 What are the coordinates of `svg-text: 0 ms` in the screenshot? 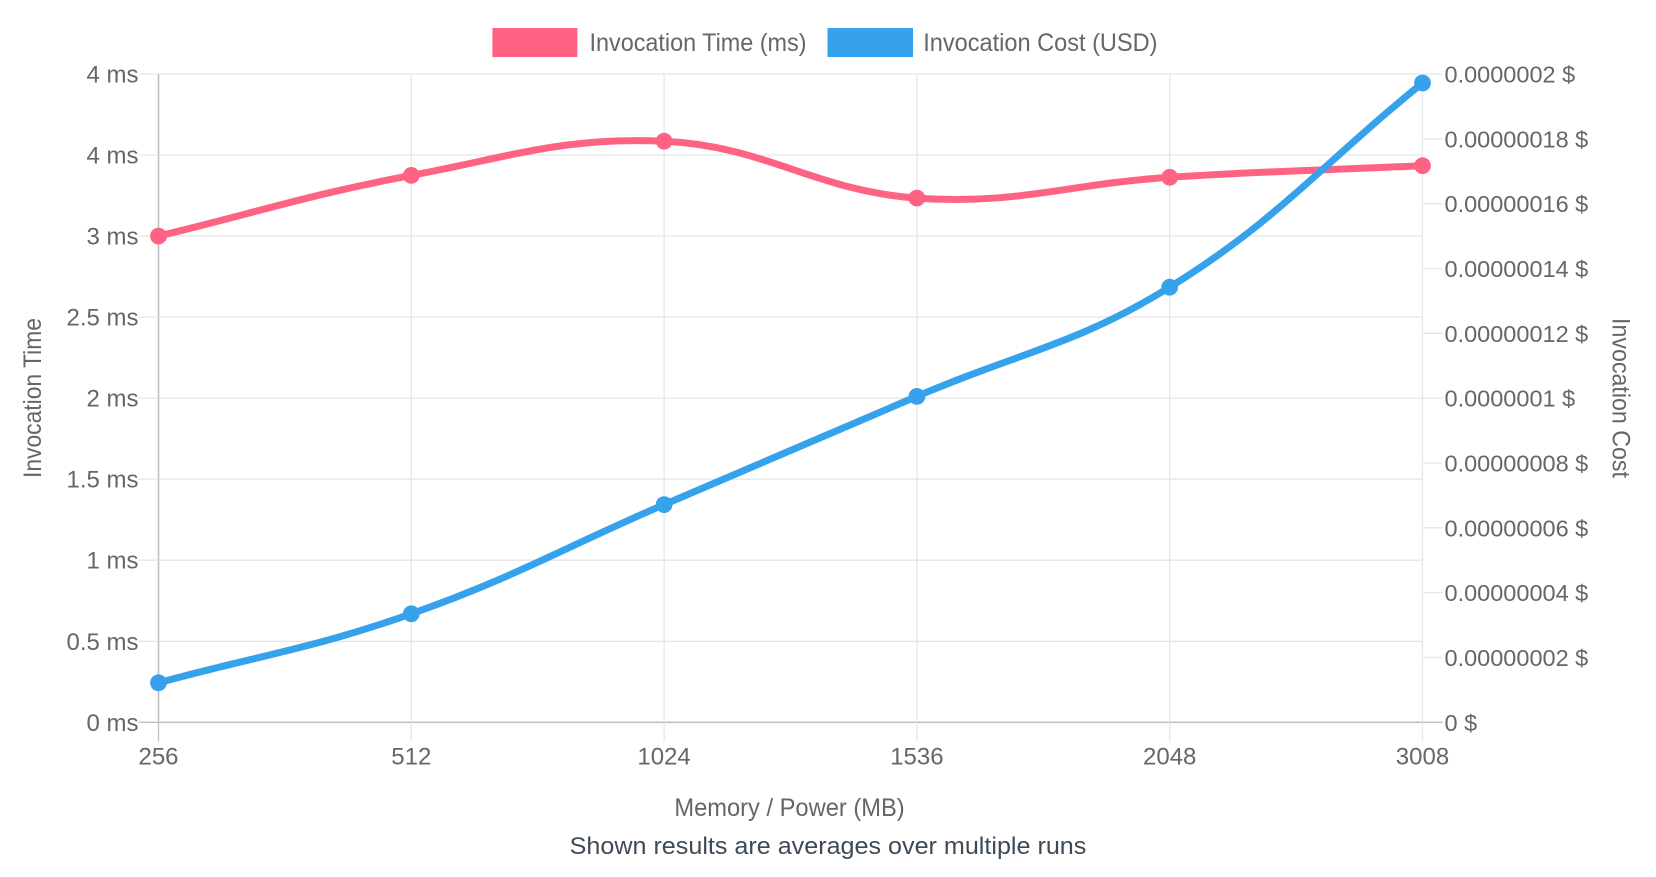 It's located at (112, 723).